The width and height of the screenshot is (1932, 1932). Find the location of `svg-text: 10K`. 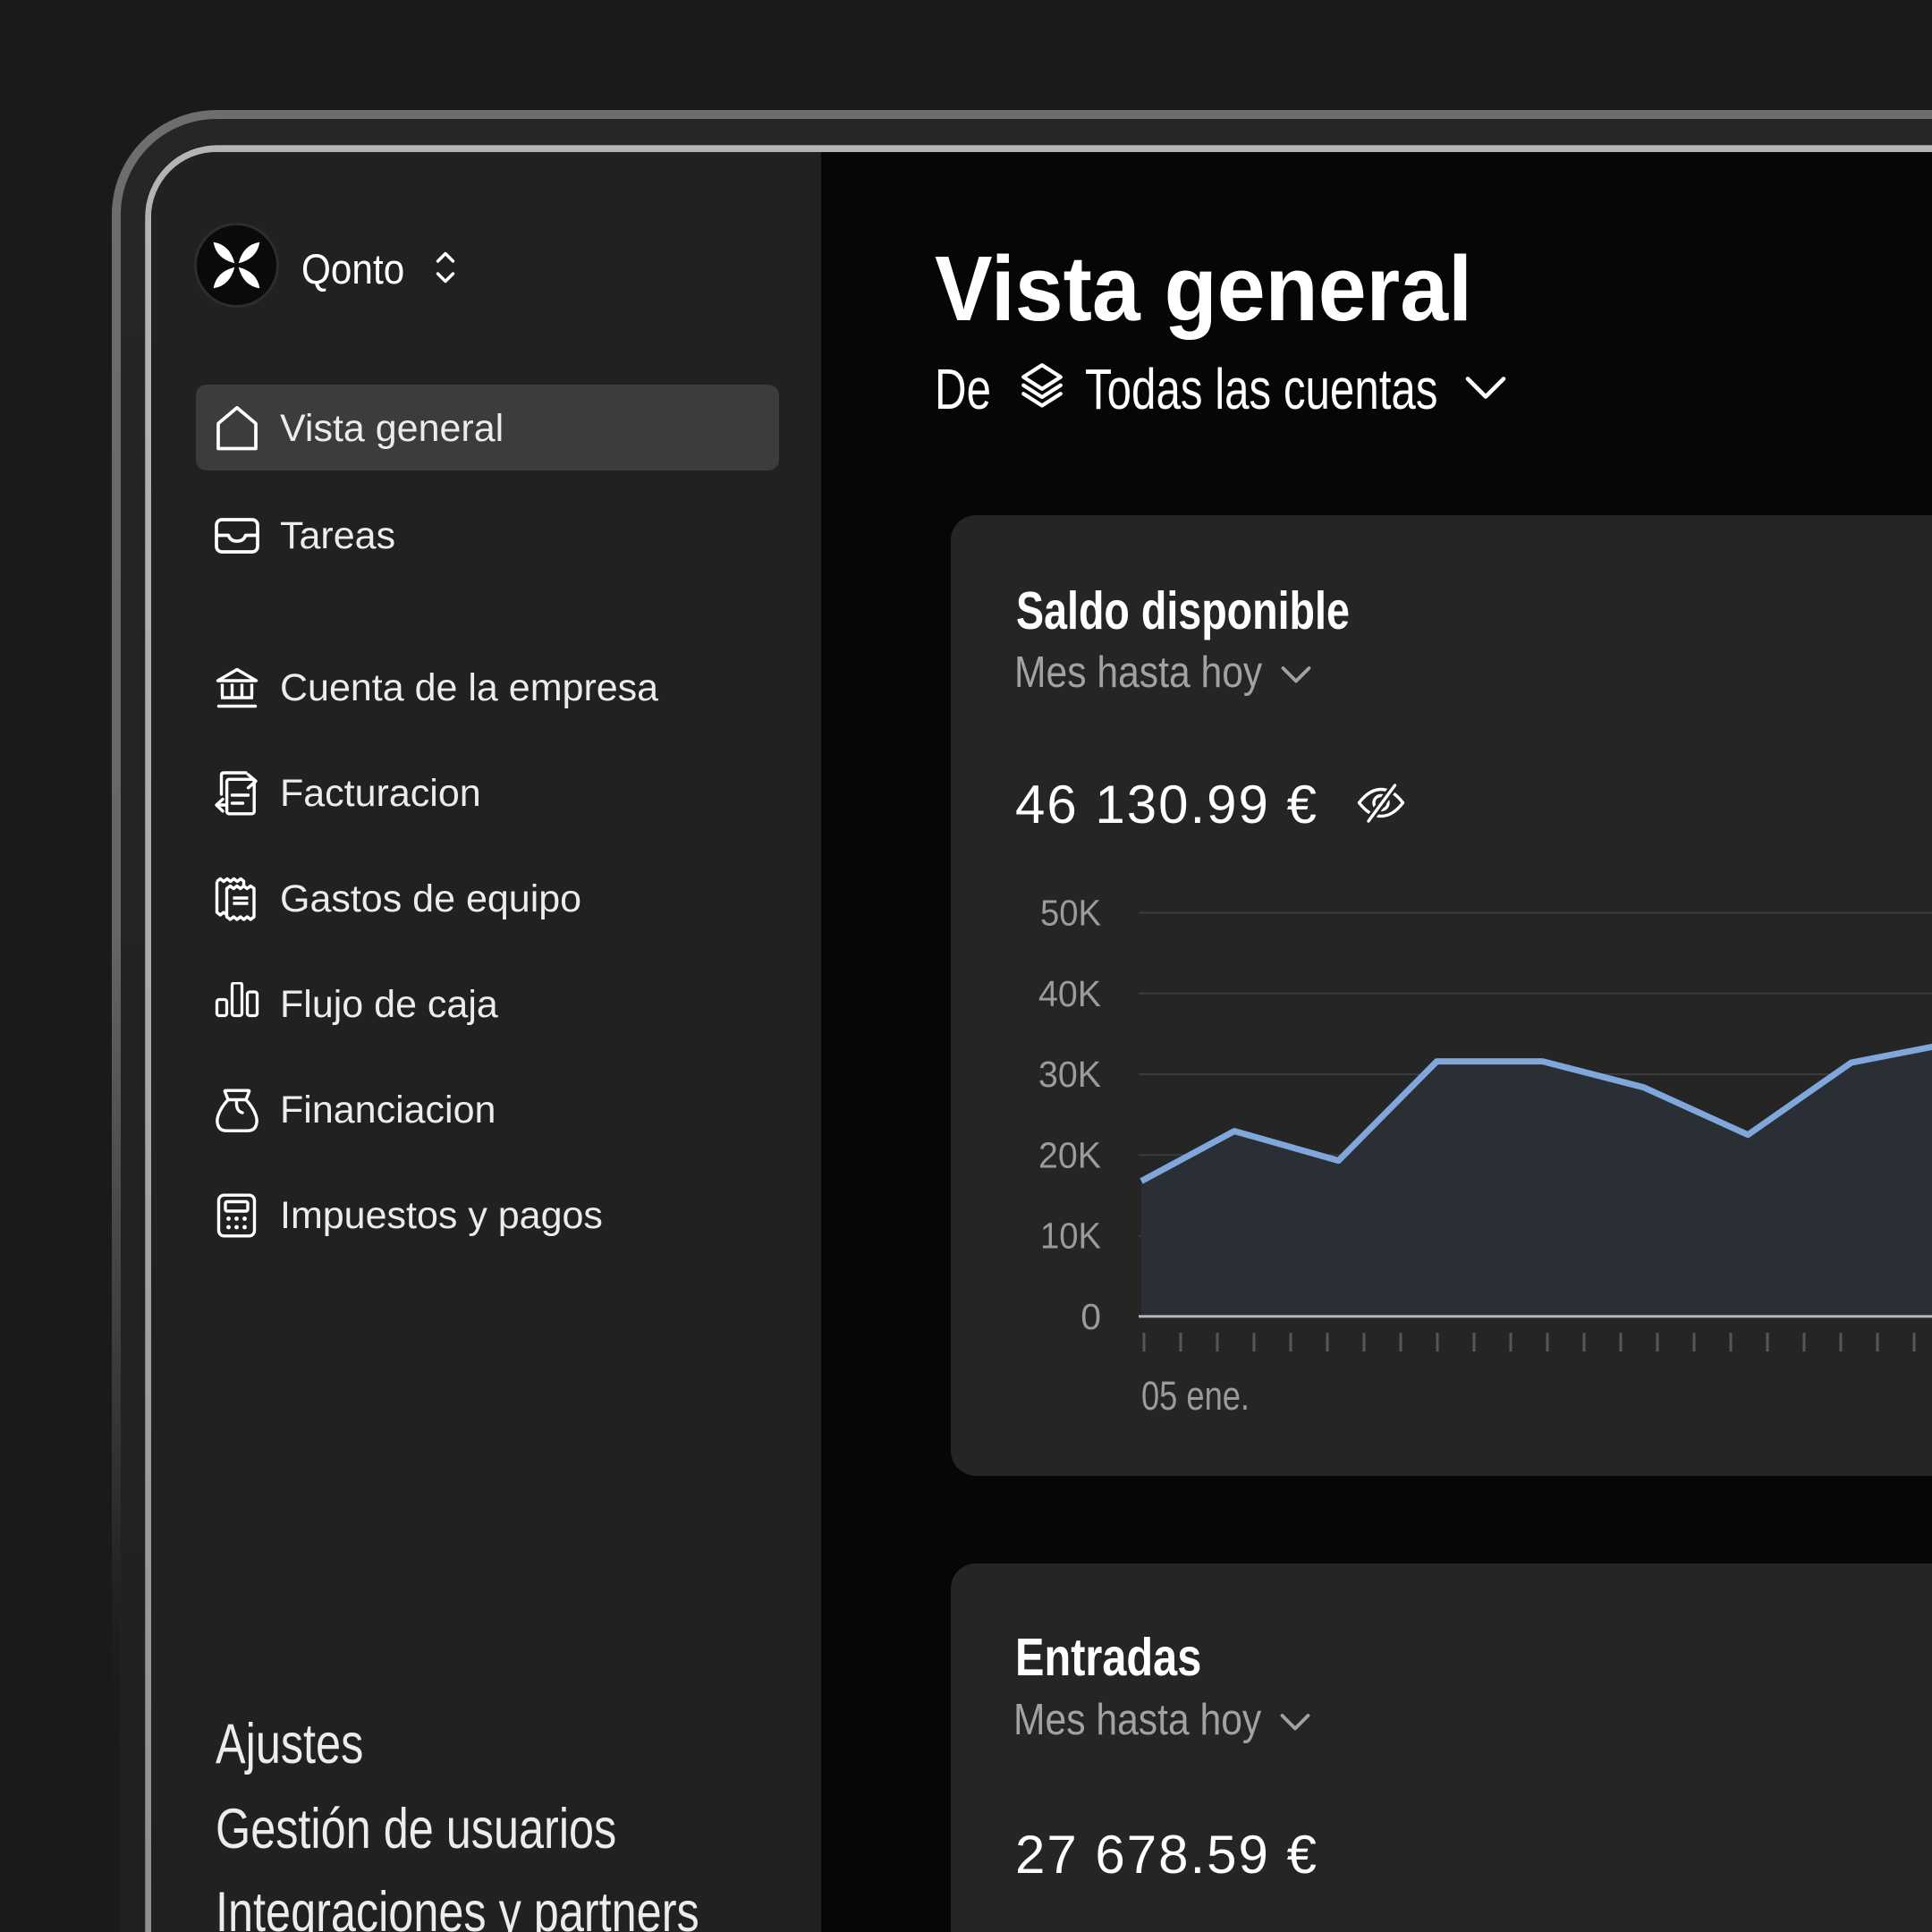

svg-text: 10K is located at coordinates (1070, 1236).